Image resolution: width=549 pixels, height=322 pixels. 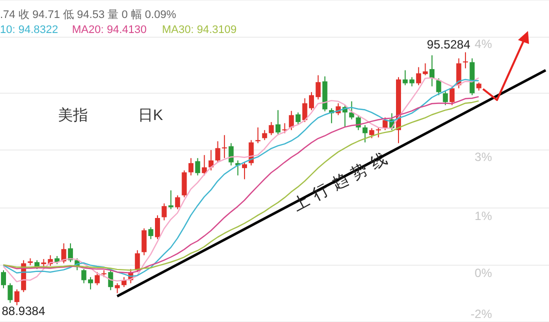 I want to click on annotation: 1%, so click(x=483, y=216).